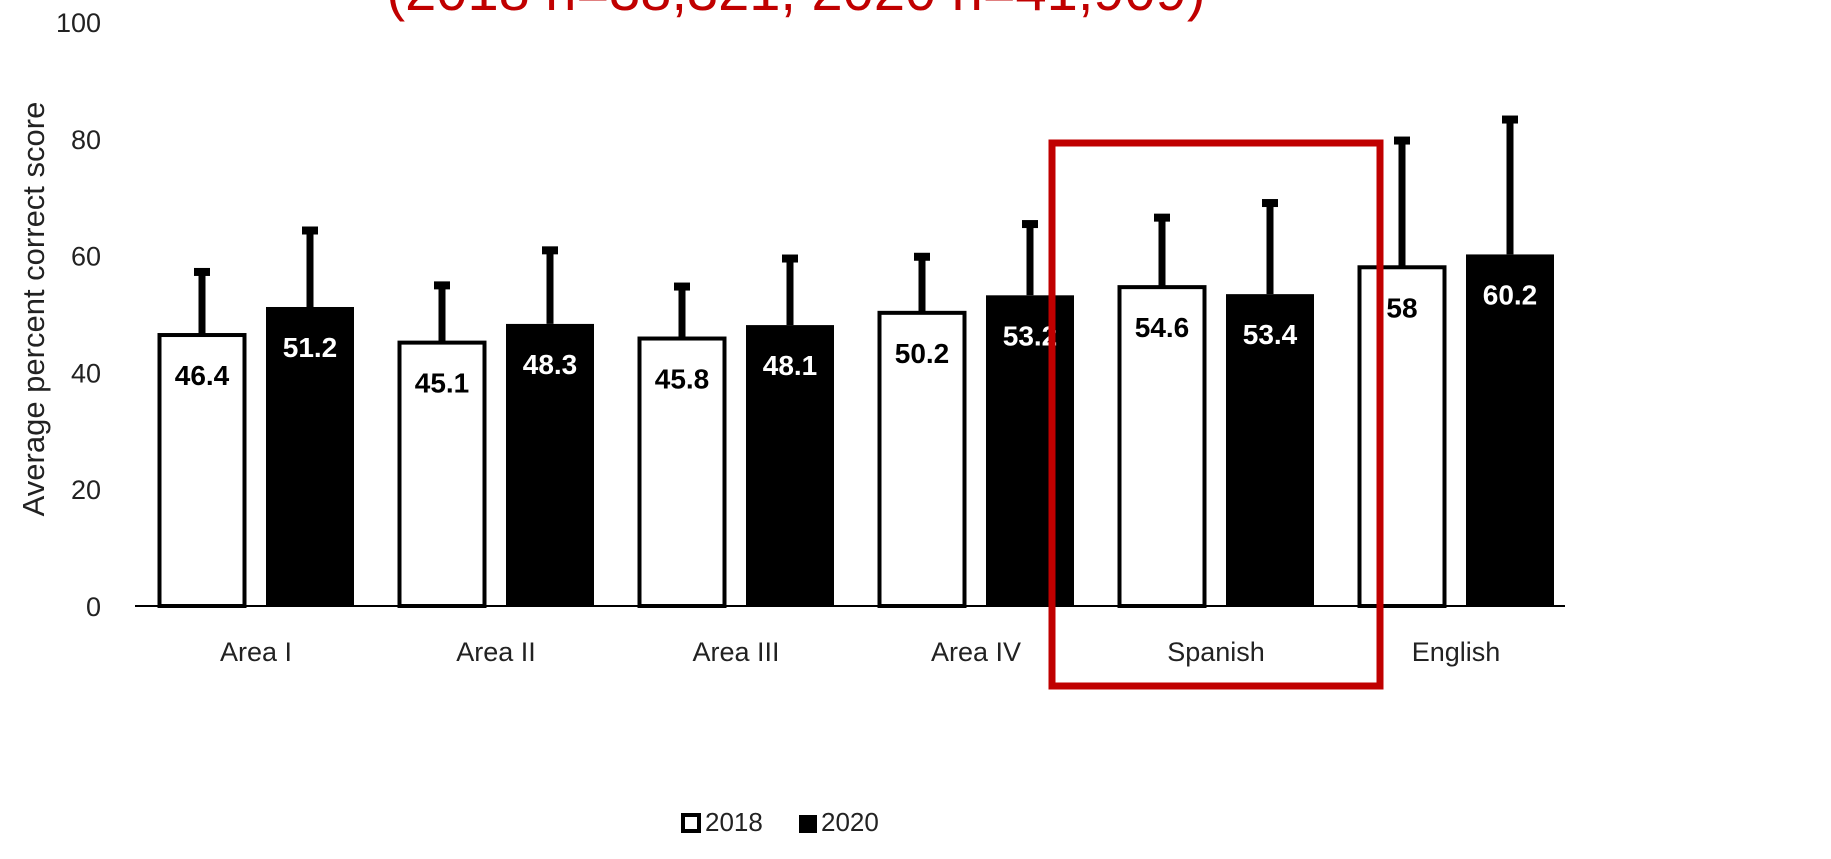  Describe the element at coordinates (86, 373) in the screenshot. I see `y-tick-label: 40` at that location.